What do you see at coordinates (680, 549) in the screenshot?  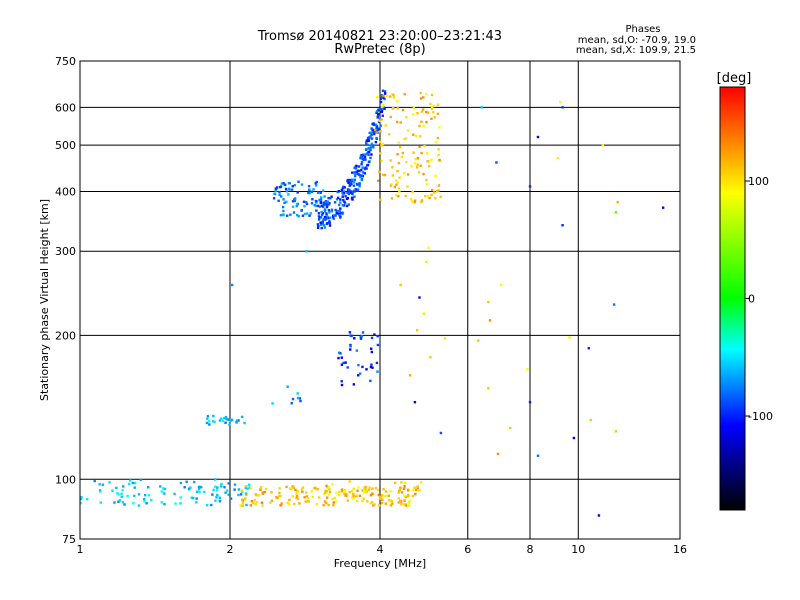 I see `x-tick-label: 16` at bounding box center [680, 549].